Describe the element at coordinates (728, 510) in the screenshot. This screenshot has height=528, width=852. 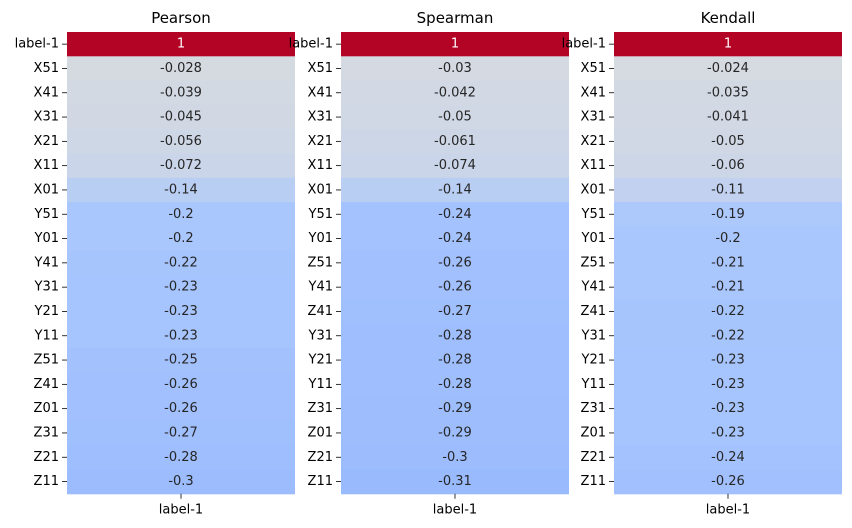
I see `x-tick-label: label-1` at that location.